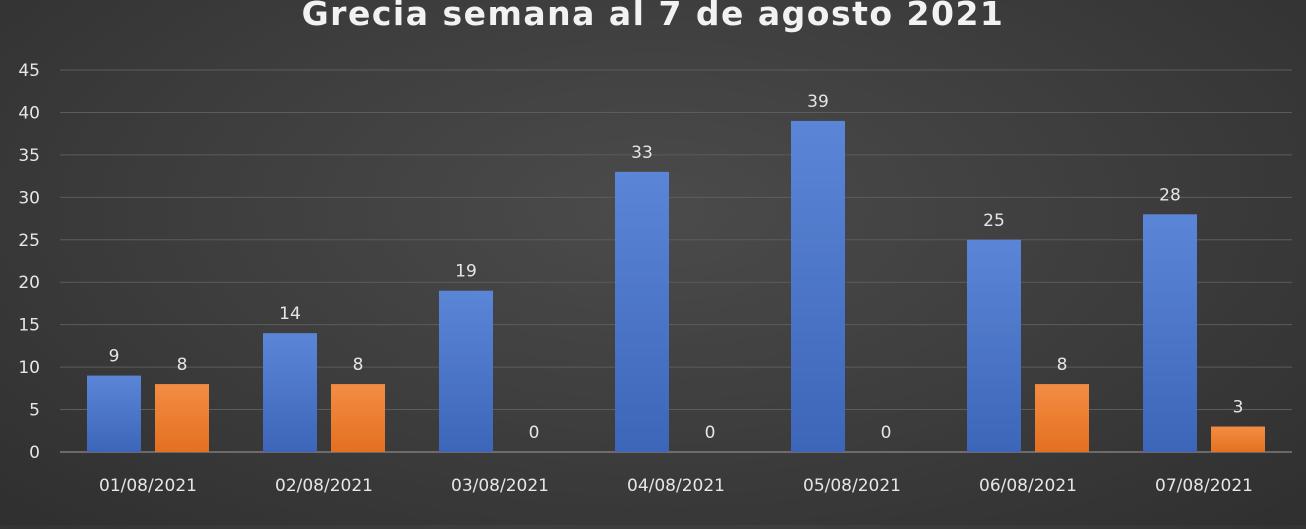 This screenshot has height=529, width=1306. Describe the element at coordinates (1238, 408) in the screenshot. I see `data-label: 3` at that location.